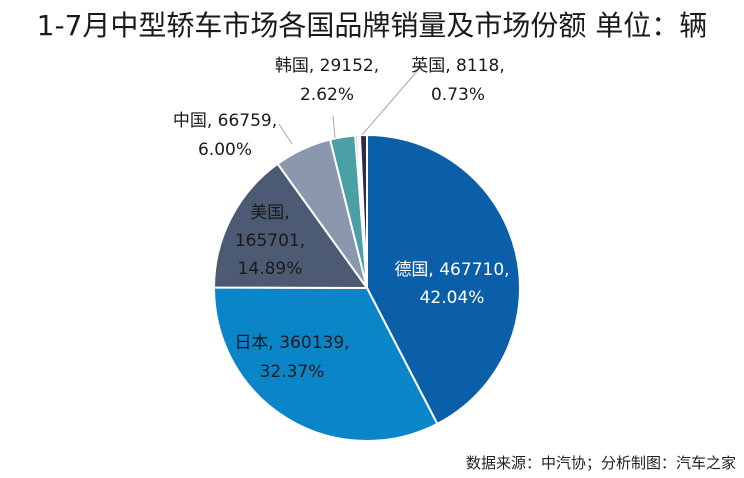 This screenshot has height=478, width=744. What do you see at coordinates (348, 107) in the screenshot?
I see `leader-lines` at bounding box center [348, 107].